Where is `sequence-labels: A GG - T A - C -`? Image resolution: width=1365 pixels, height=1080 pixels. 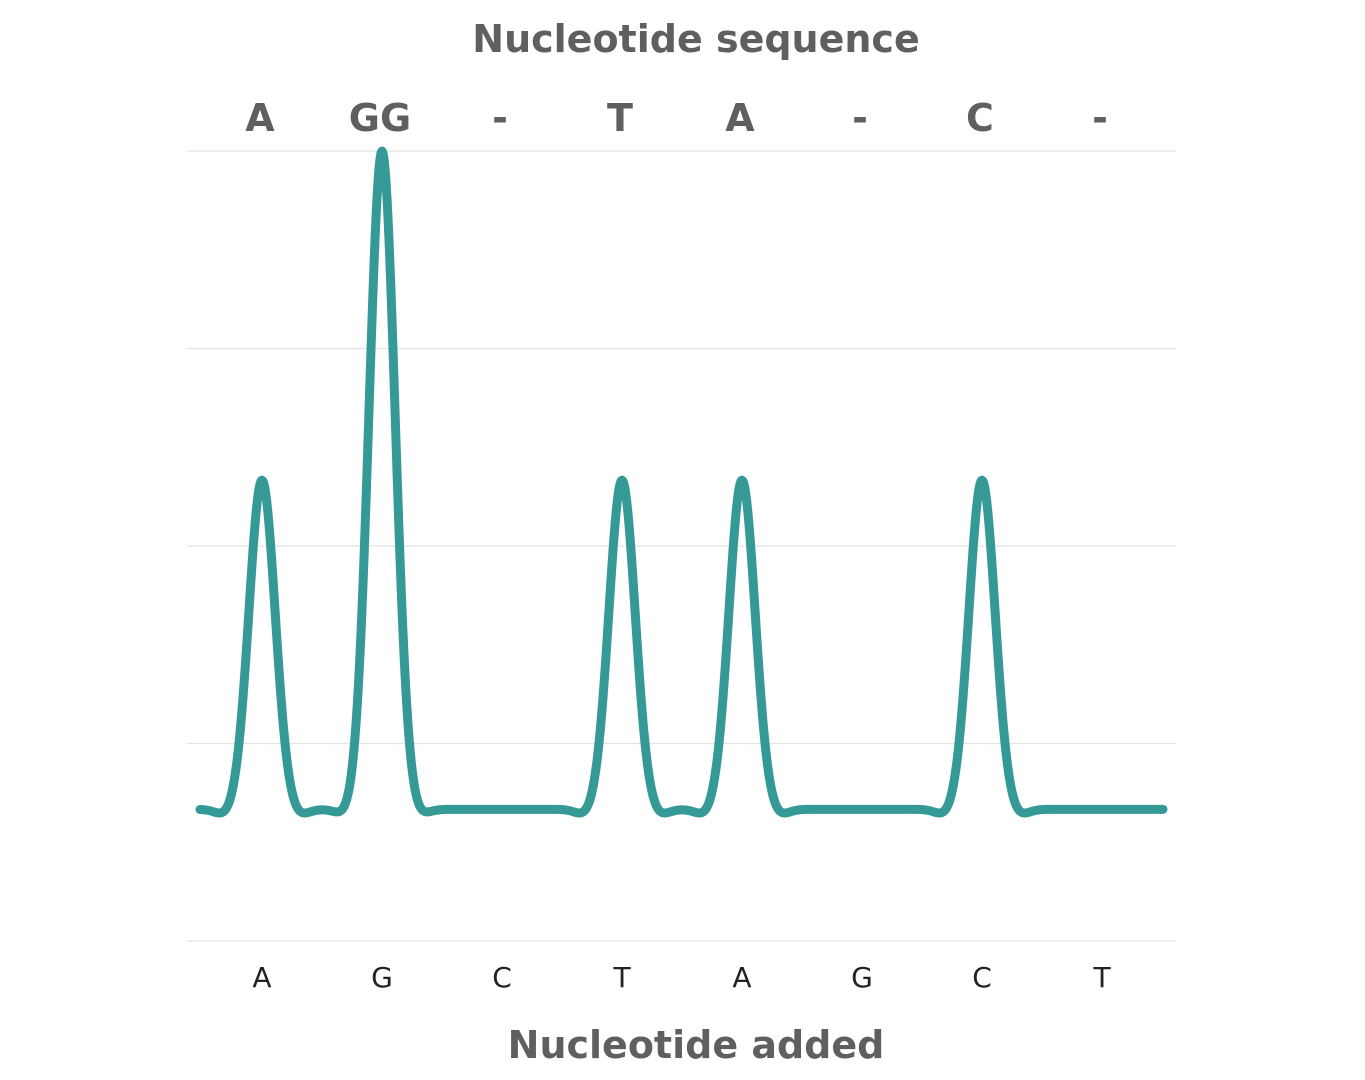 sequence-labels: A GG - T A - C - is located at coordinates (676, 118).